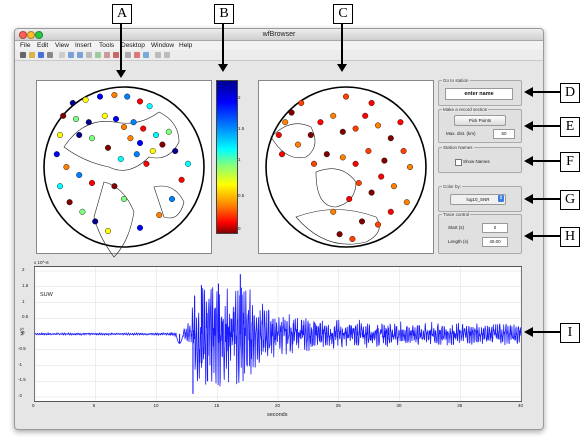 Image resolution: width=588 pixels, height=442 pixels. Describe the element at coordinates (71, 55) in the screenshot. I see `zoom-in-icon` at that location.